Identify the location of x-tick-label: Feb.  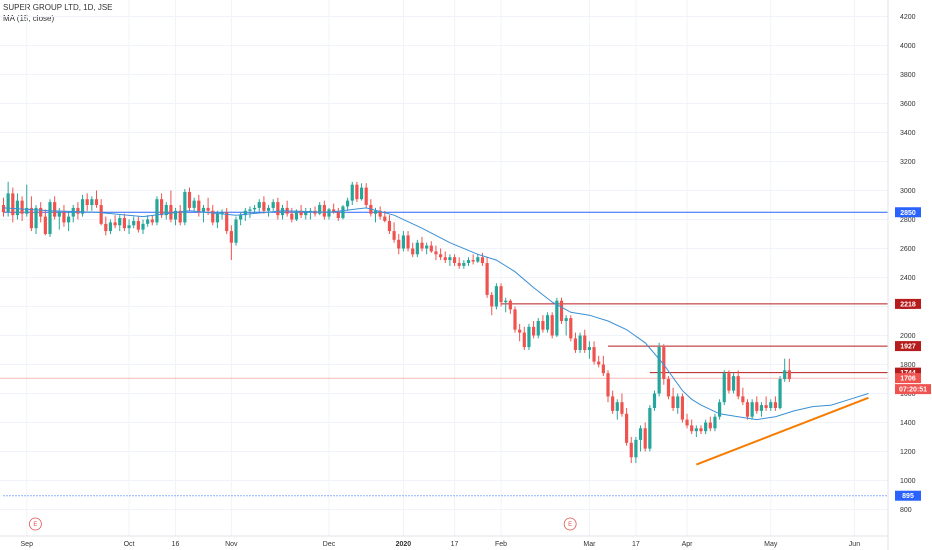
(501, 544).